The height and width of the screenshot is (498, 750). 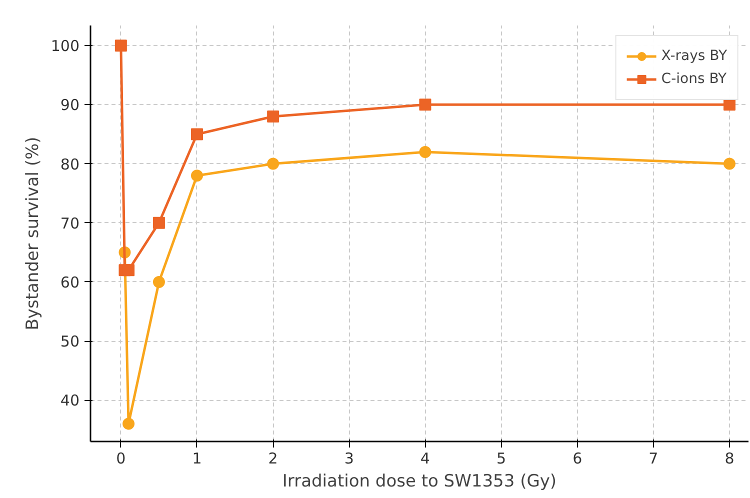 I want to click on y-tick-label: 60, so click(x=70, y=282).